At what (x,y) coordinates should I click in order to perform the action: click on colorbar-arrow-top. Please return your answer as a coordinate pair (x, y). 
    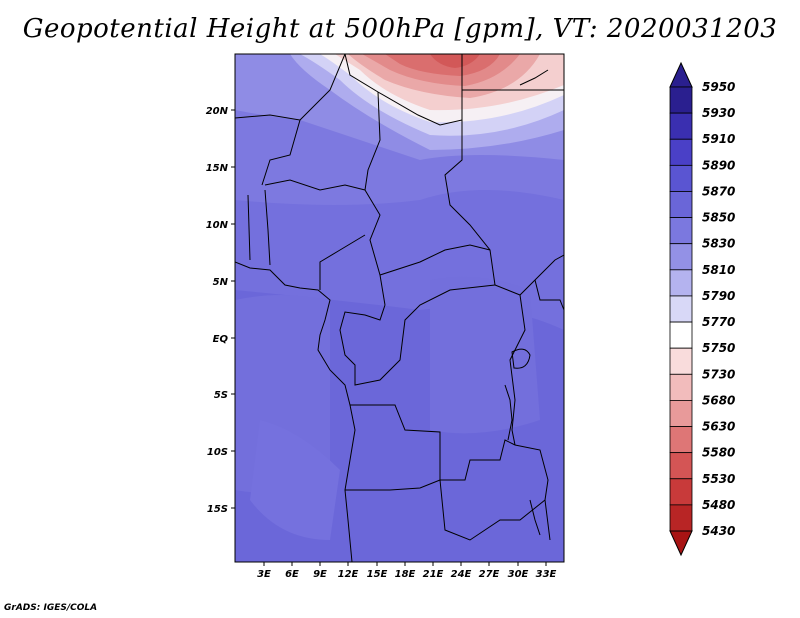
    Looking at the image, I should click on (681, 74).